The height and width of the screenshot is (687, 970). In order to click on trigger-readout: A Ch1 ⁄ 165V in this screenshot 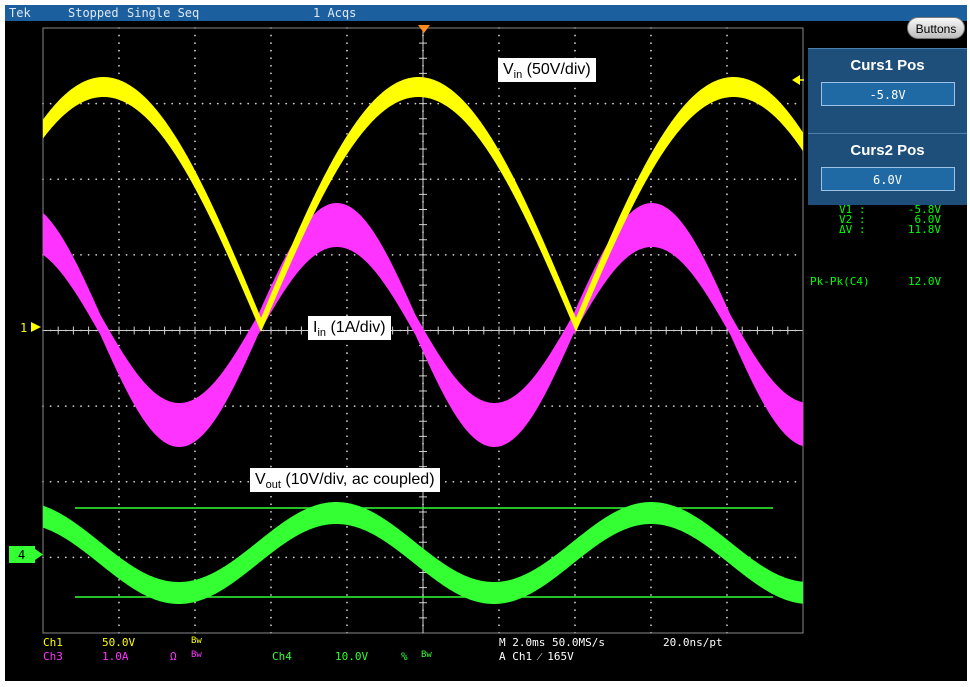, I will do `click(536, 656)`.